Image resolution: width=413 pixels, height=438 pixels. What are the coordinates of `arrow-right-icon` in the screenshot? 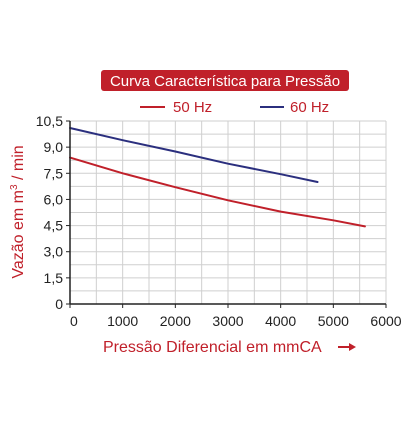 It's located at (347, 347).